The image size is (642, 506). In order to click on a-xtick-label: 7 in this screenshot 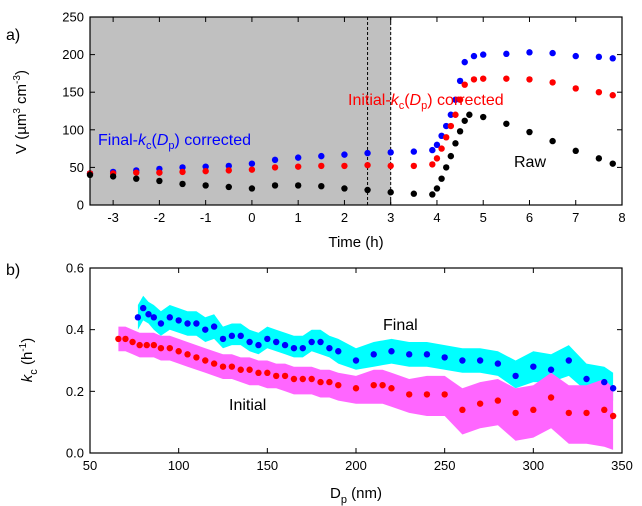, I will do `click(575, 217)`.